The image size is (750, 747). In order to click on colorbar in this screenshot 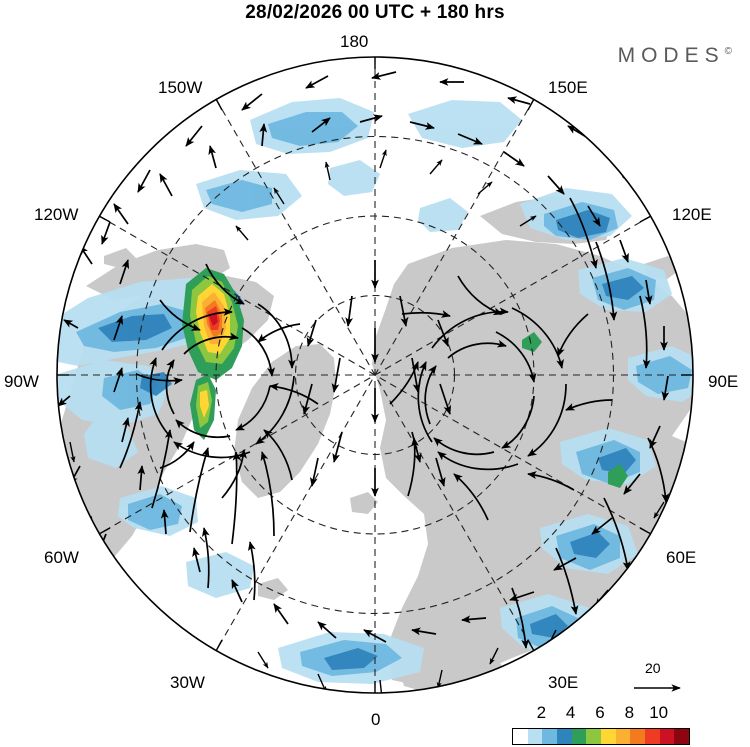, I will do `click(601, 736)`.